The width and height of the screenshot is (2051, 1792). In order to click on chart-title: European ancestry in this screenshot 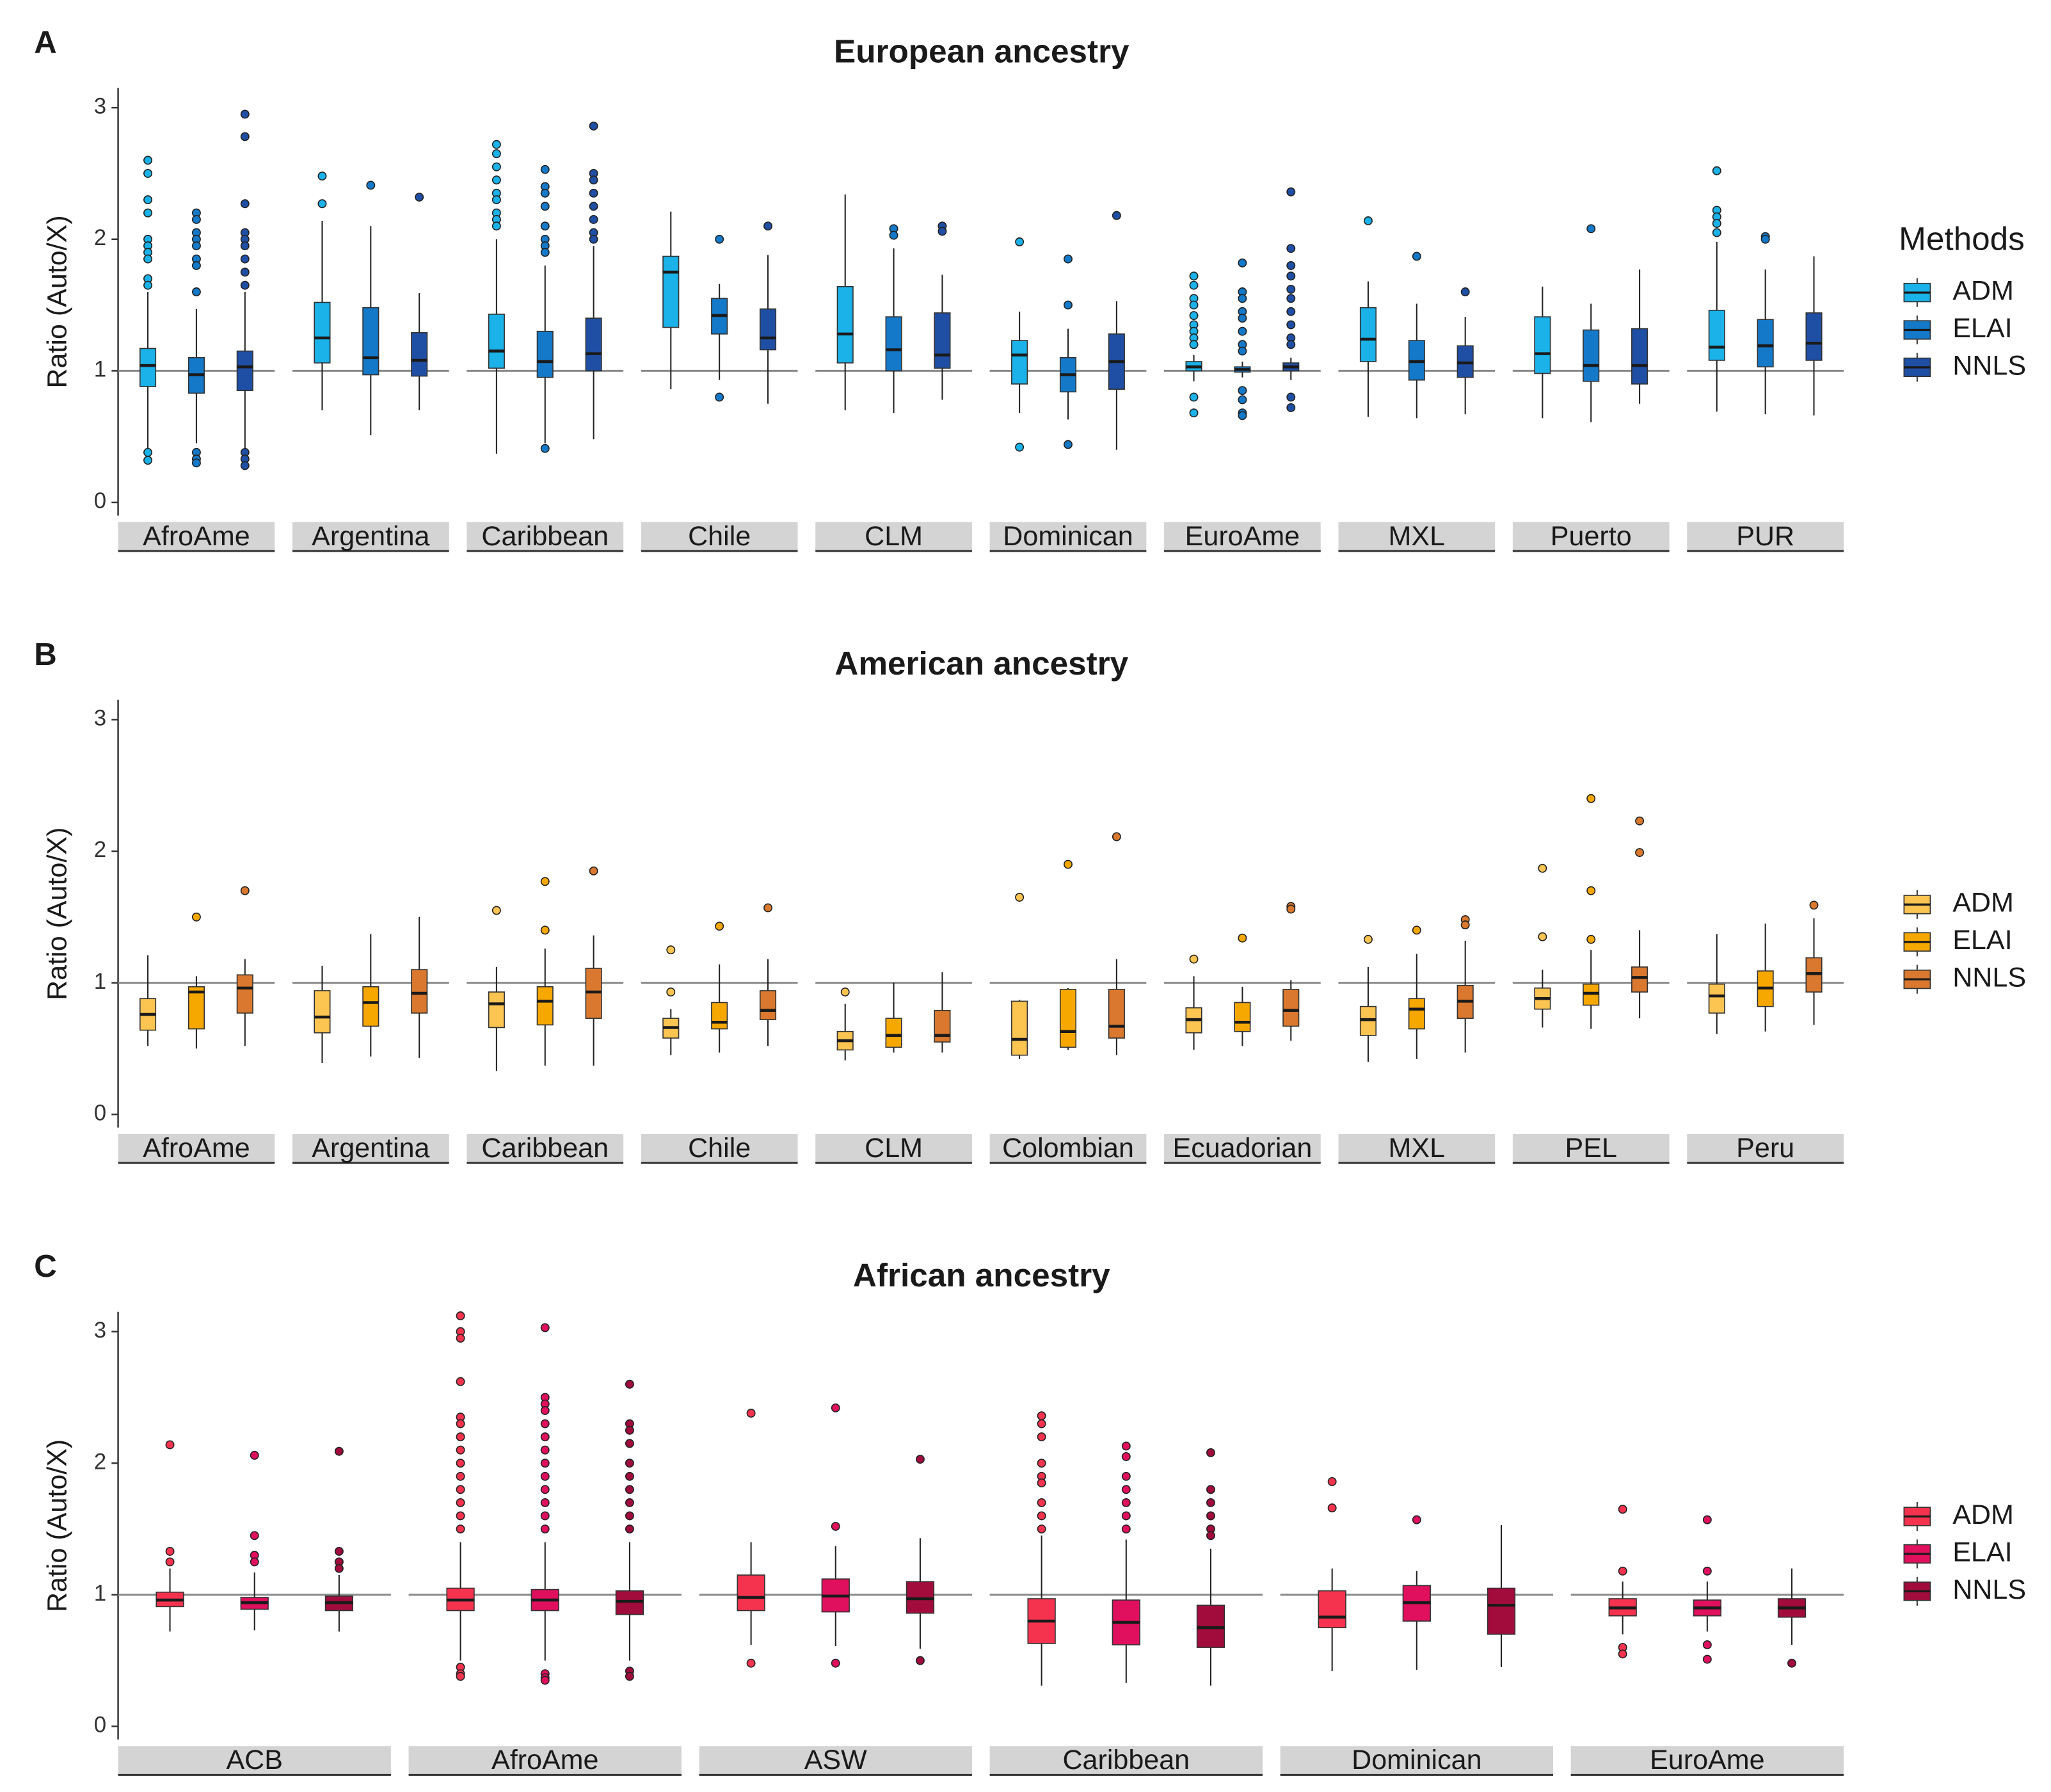, I will do `click(981, 51)`.